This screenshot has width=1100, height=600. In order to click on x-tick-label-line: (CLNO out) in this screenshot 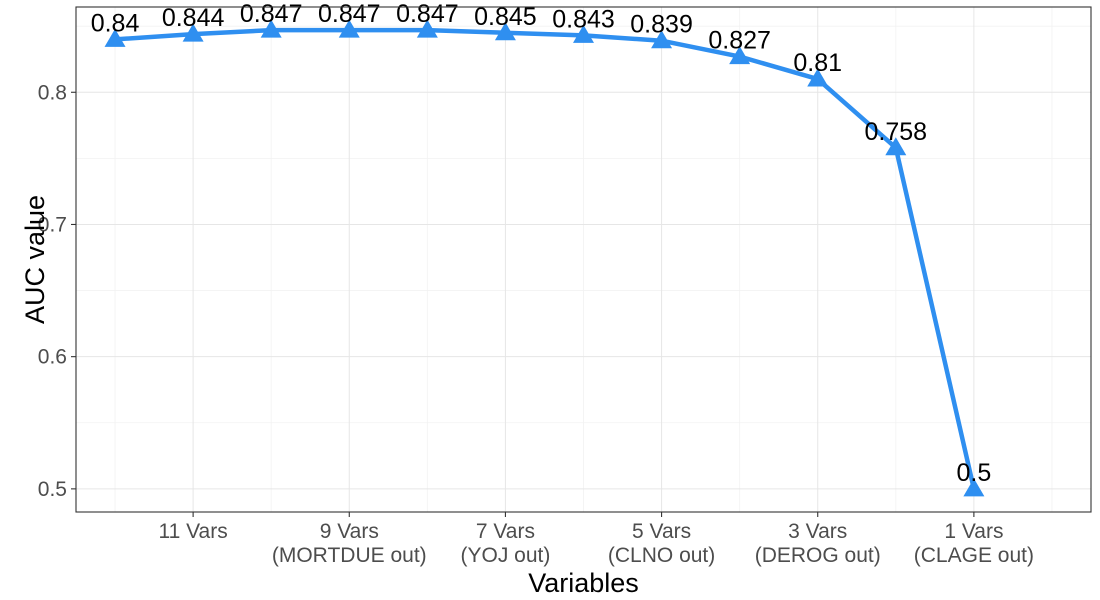, I will do `click(661, 555)`.